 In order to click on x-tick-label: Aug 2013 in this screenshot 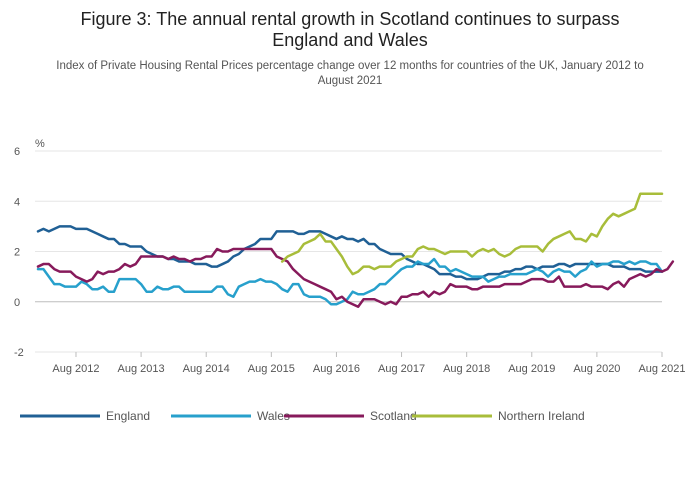, I will do `click(141, 369)`.